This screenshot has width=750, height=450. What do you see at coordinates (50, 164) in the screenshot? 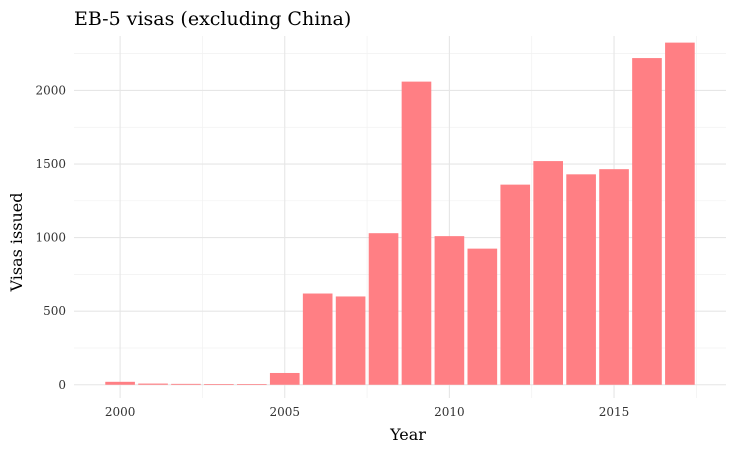
I see `y-tick-label: 1500` at bounding box center [50, 164].